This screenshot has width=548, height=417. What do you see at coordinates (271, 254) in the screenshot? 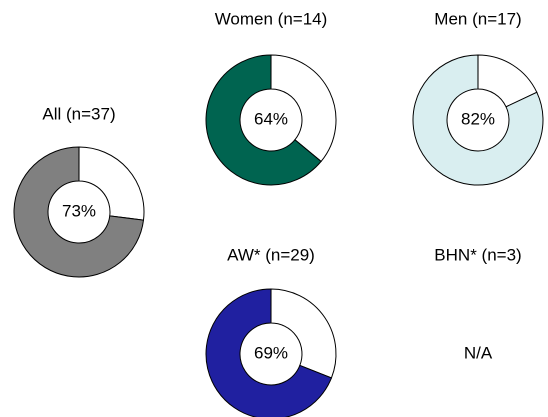
I see `donut-title: AW* (n=29)` at bounding box center [271, 254].